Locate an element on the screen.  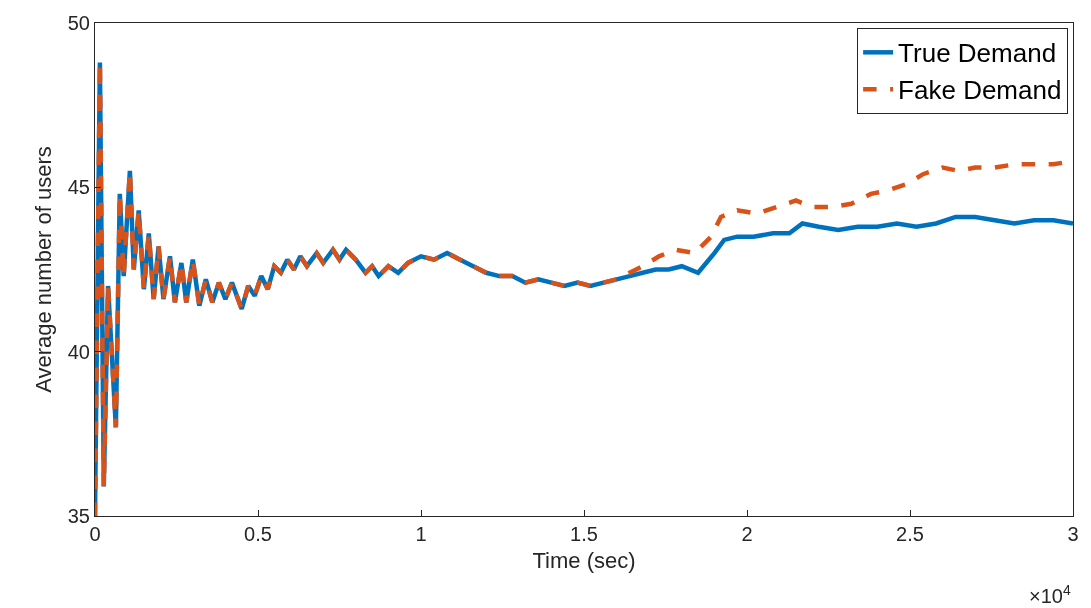
text: ×10$^{4}$ is located at coordinates (1050, 595).